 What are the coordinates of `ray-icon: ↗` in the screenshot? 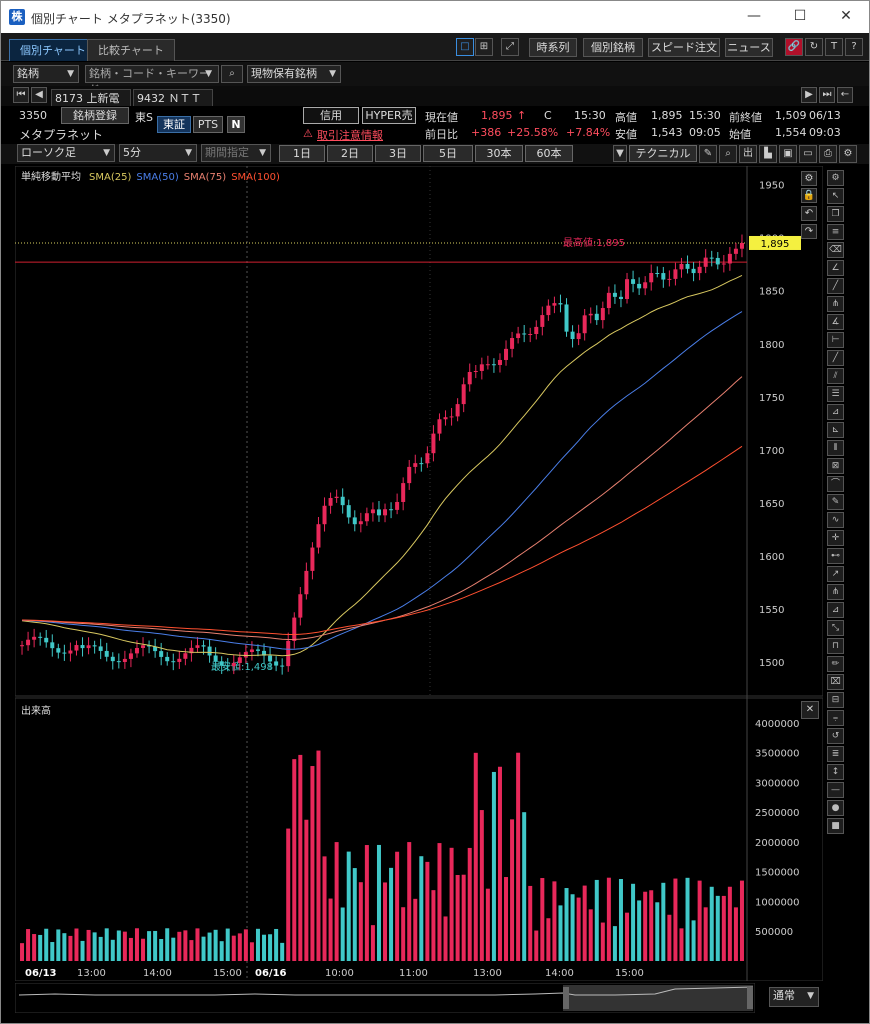 It's located at (835, 574).